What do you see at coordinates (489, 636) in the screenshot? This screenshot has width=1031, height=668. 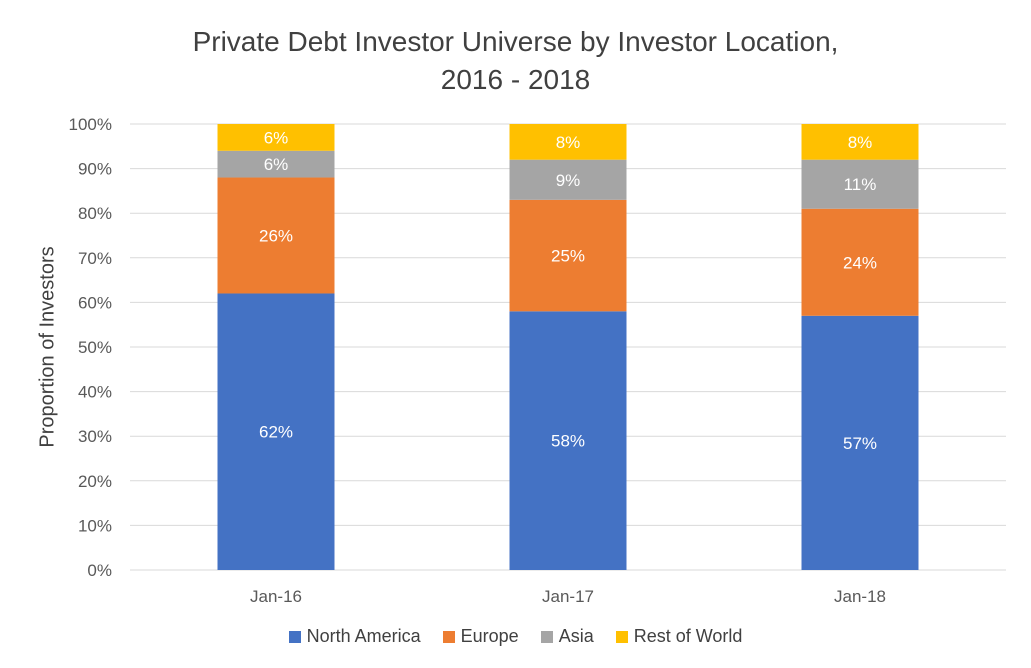 I see `legend-label-europe: Europe` at bounding box center [489, 636].